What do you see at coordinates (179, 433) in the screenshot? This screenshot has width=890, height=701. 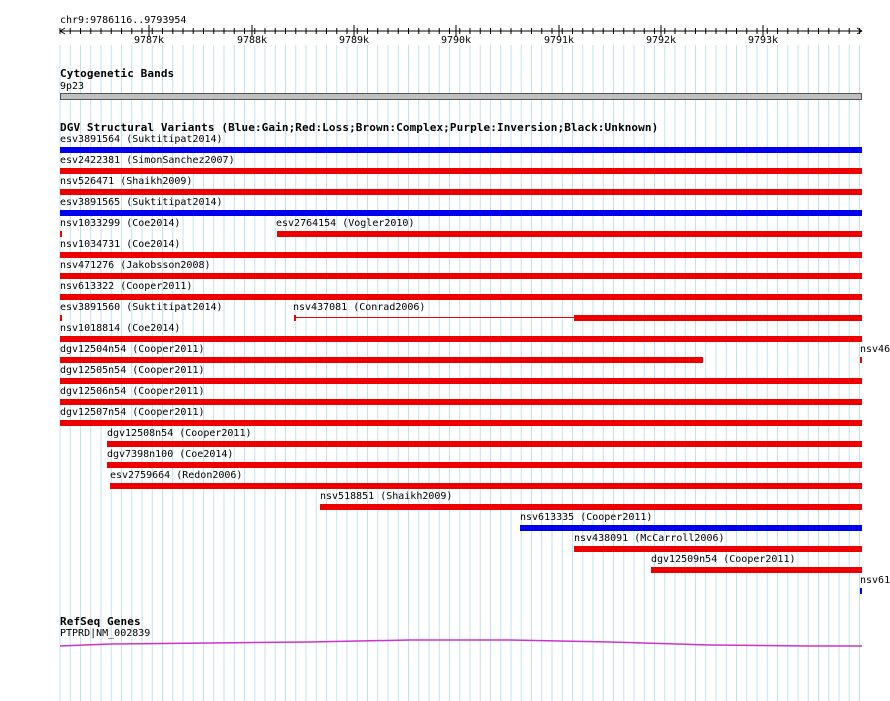 I see `sv-feature-label: dgv12508n54 (Cooper2011)` at bounding box center [179, 433].